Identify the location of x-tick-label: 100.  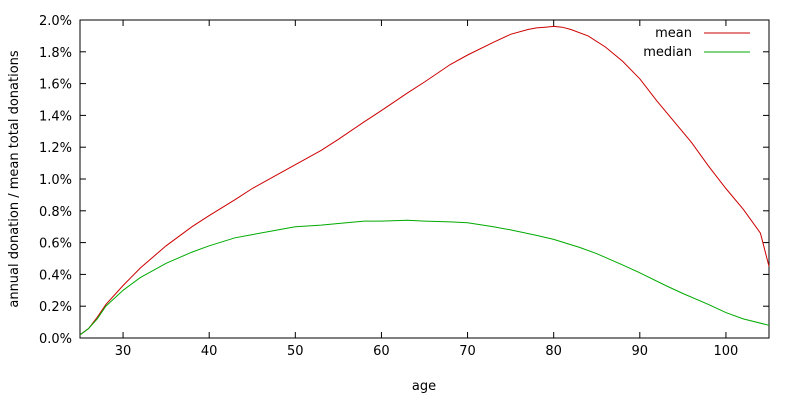
(726, 351).